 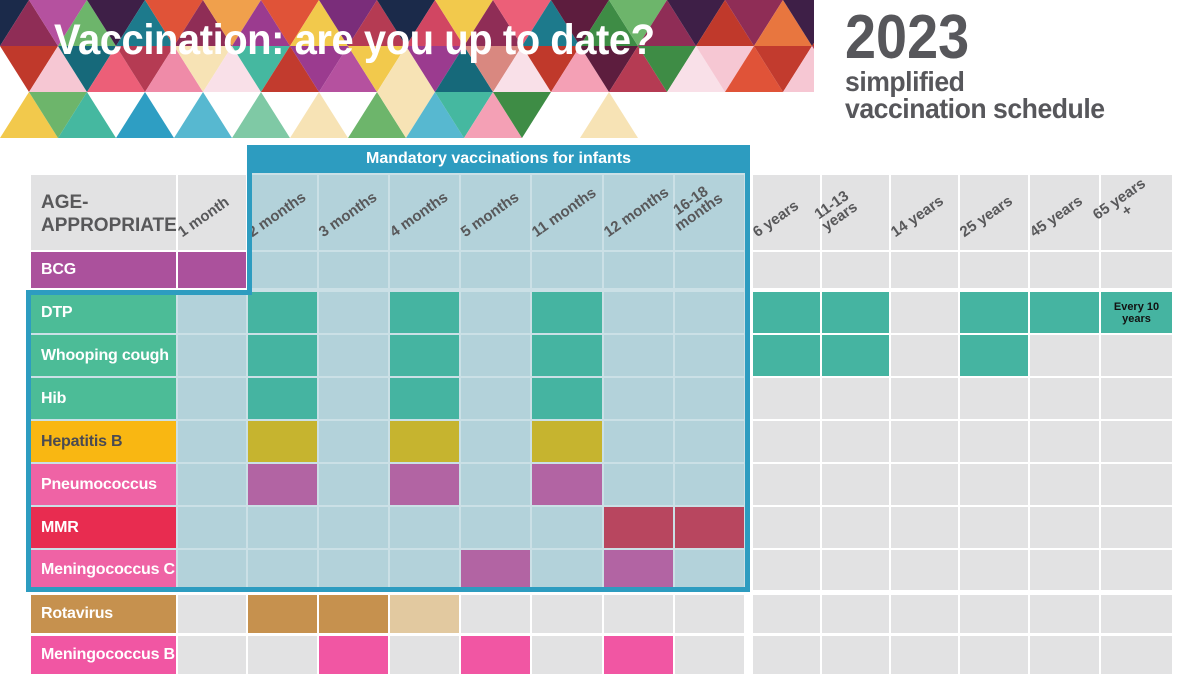 I want to click on annotation-every-10-years: Every 10 years, so click(x=1136, y=312).